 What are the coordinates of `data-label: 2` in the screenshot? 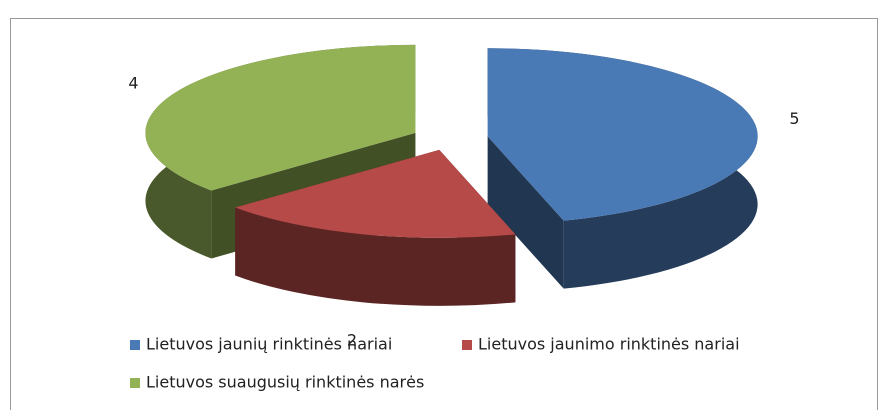 It's located at (352, 340).